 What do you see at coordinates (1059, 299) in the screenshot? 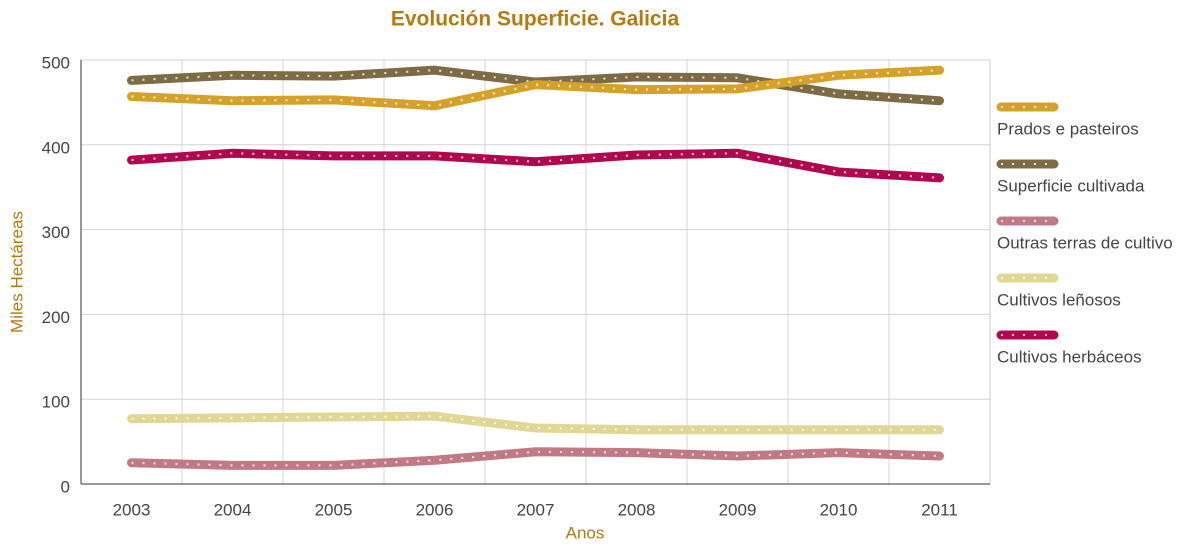
I see `legend-label: Cultivos leñosos` at bounding box center [1059, 299].